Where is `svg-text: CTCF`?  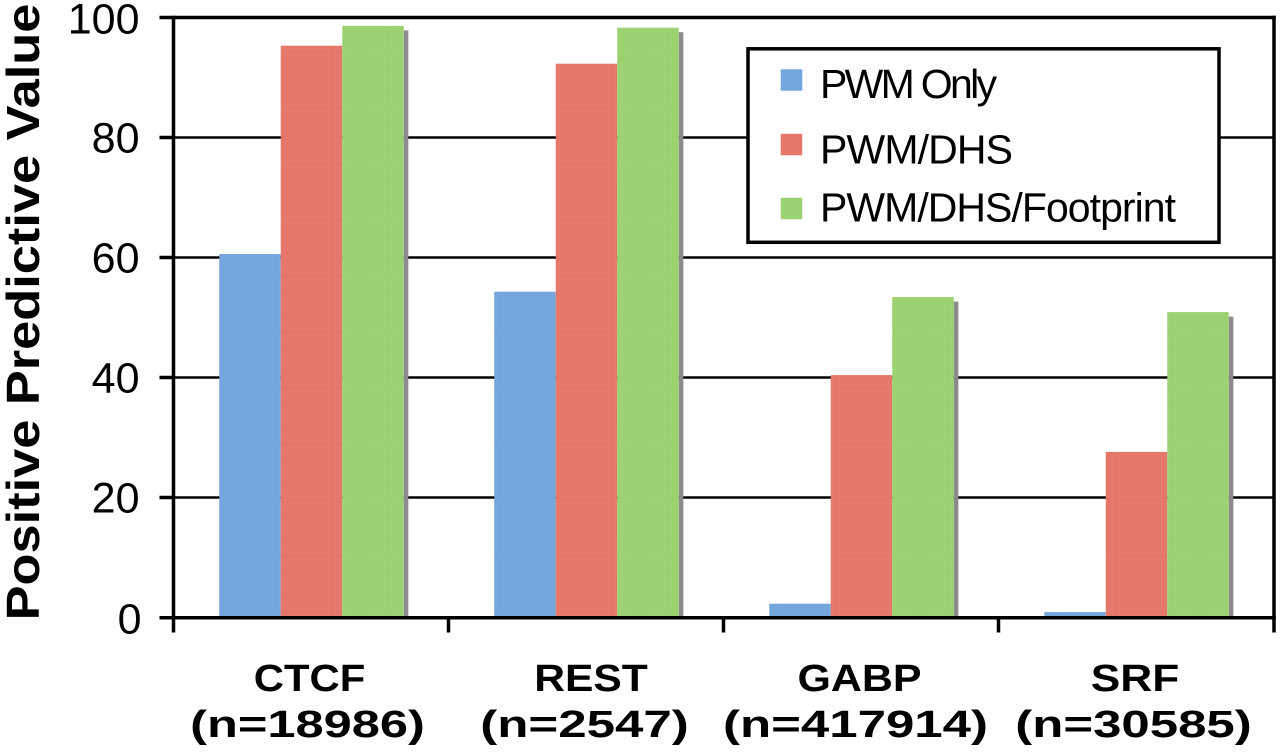 svg-text: CTCF is located at coordinates (310, 679).